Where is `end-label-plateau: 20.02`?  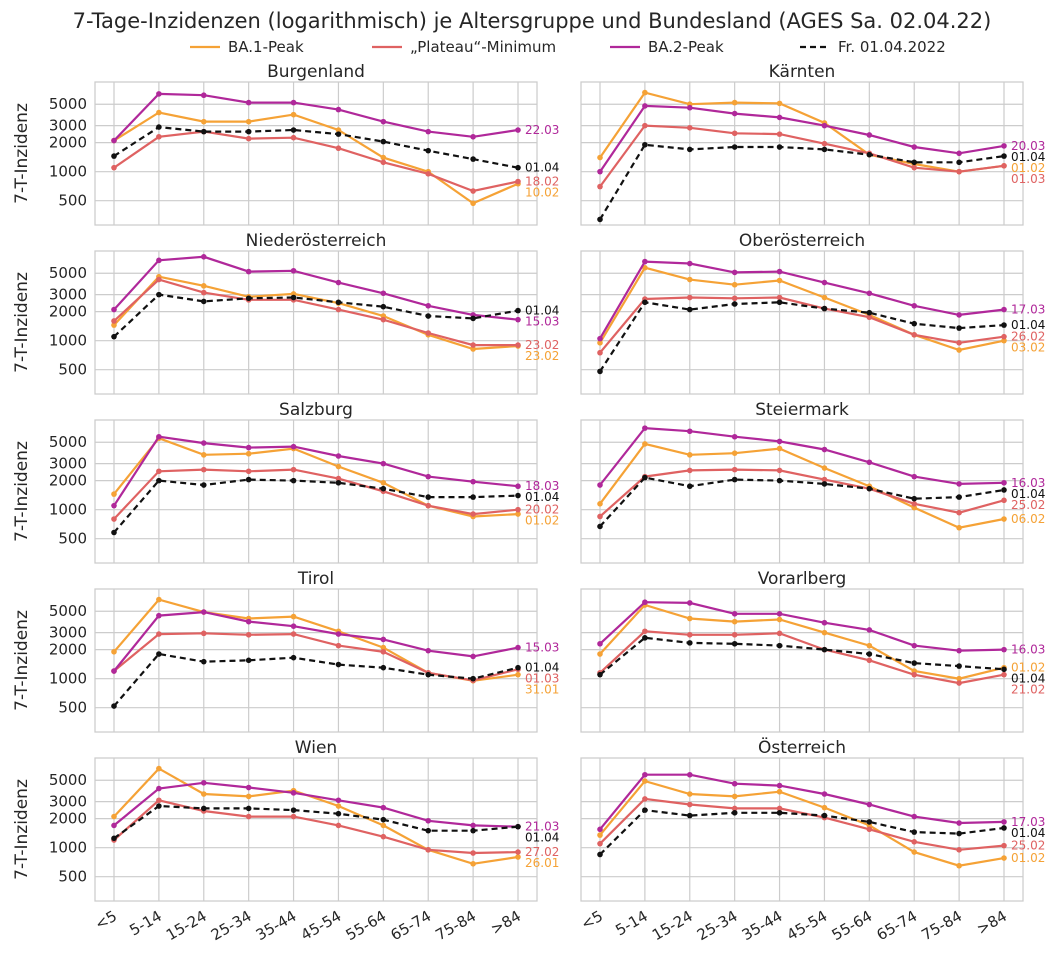 end-label-plateau: 20.02 is located at coordinates (542, 510).